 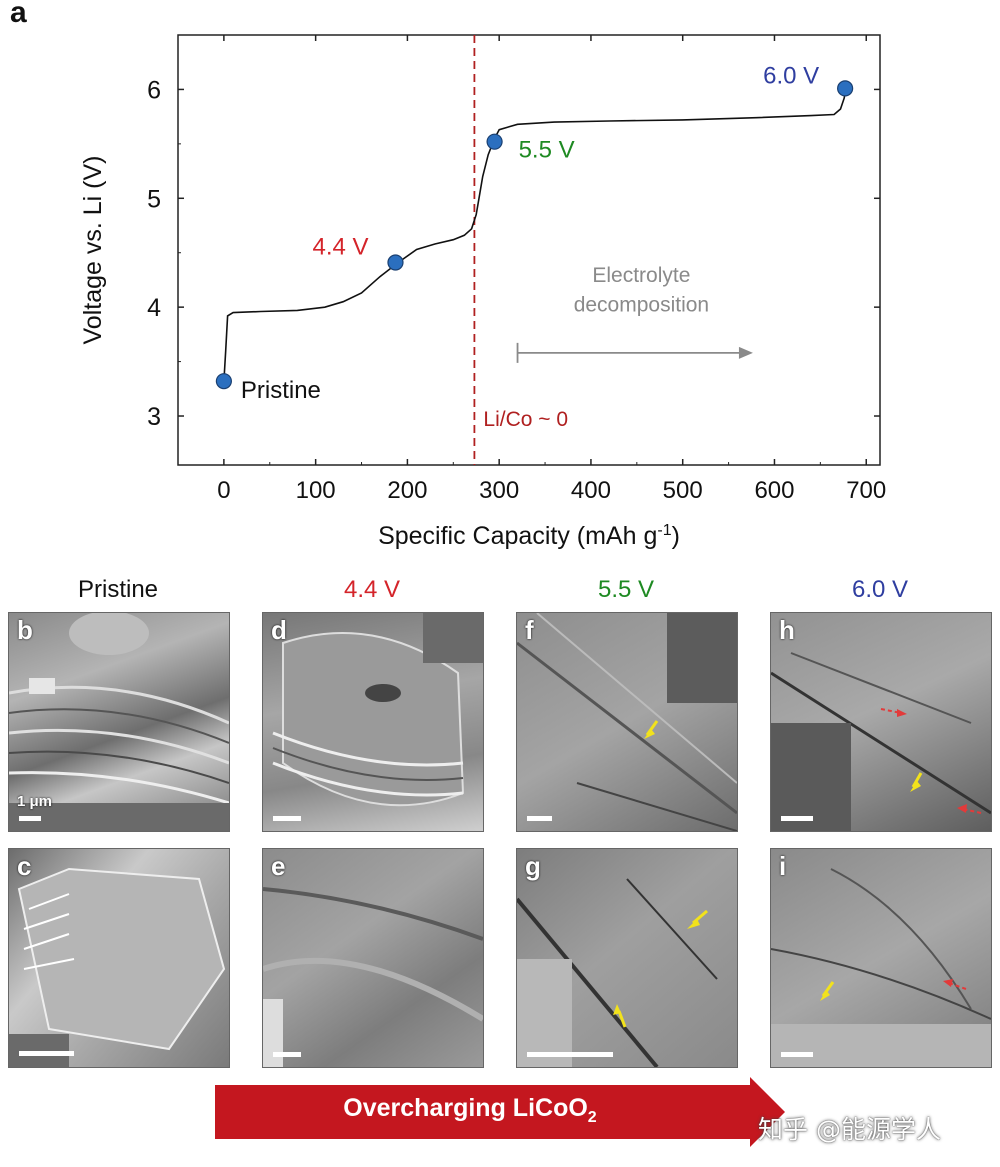 What do you see at coordinates (866, 490) in the screenshot?
I see `x-tick-label: 700` at bounding box center [866, 490].